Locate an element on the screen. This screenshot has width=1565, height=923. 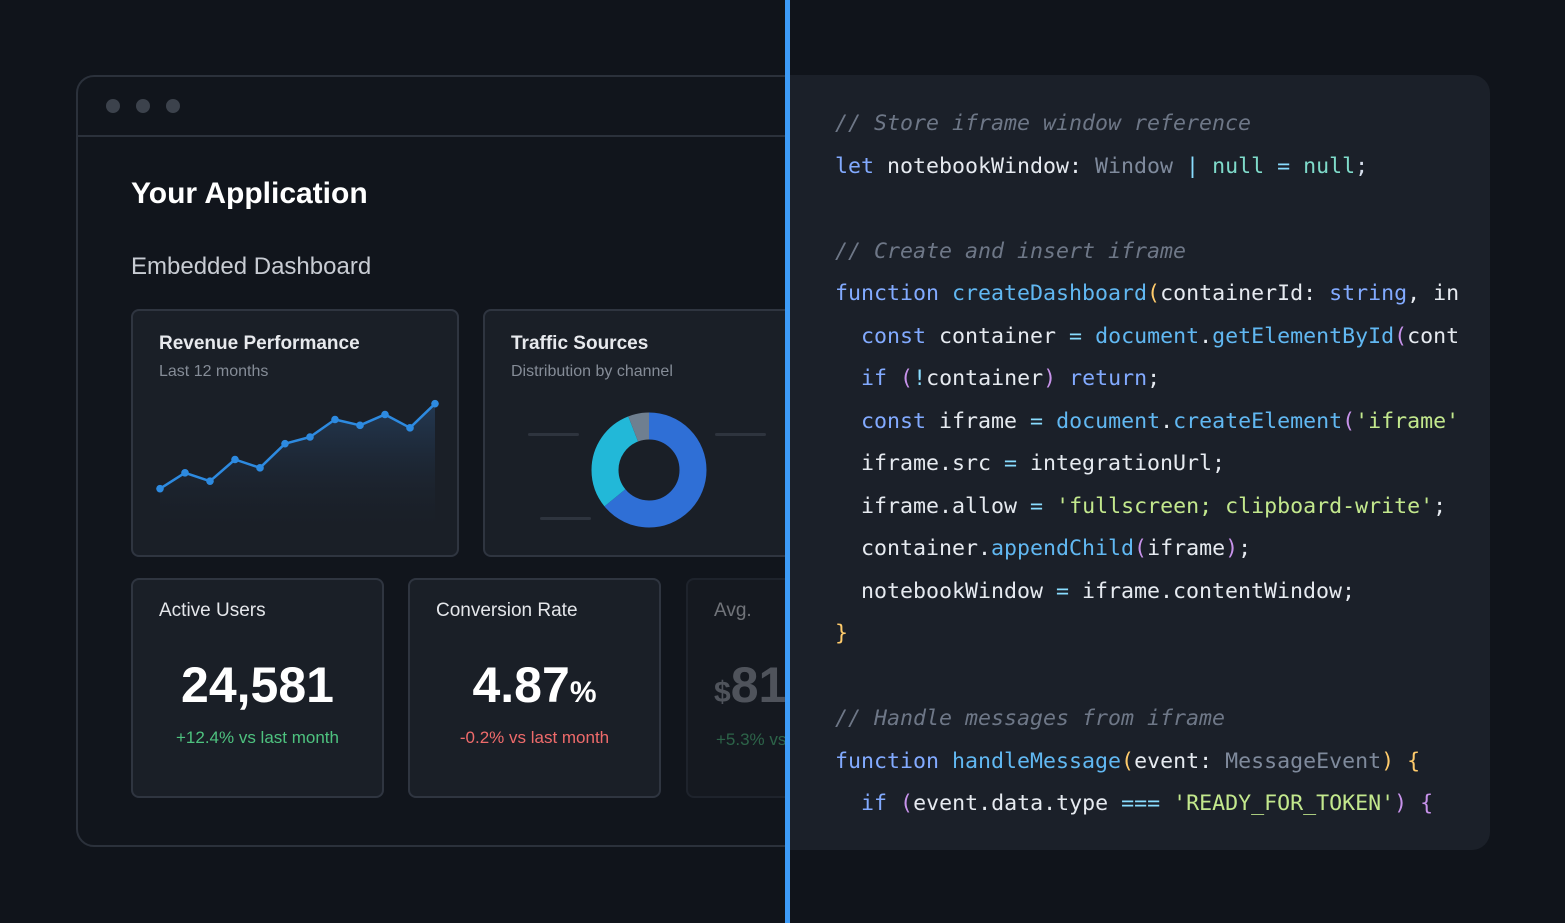
code-line: // Create and insert iframe is located at coordinates (1147, 252).